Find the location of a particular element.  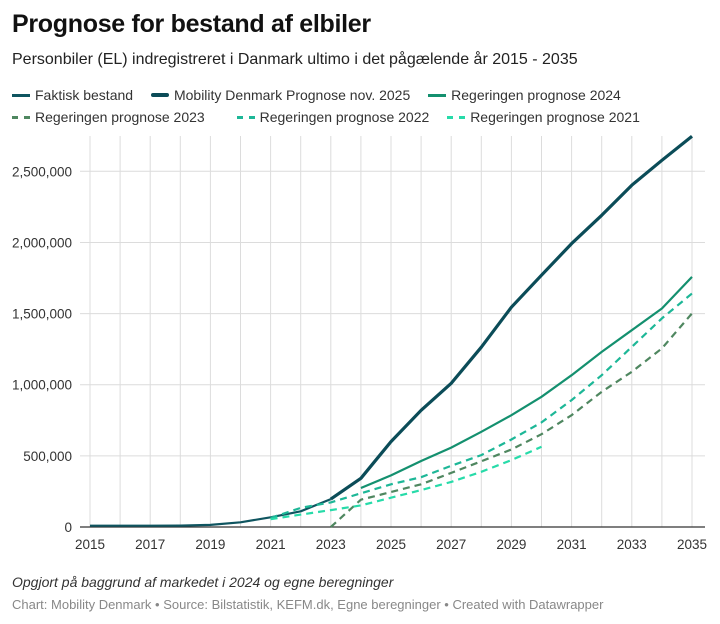

chart-title: Prognose for bestand af elbiler is located at coordinates (191, 24).